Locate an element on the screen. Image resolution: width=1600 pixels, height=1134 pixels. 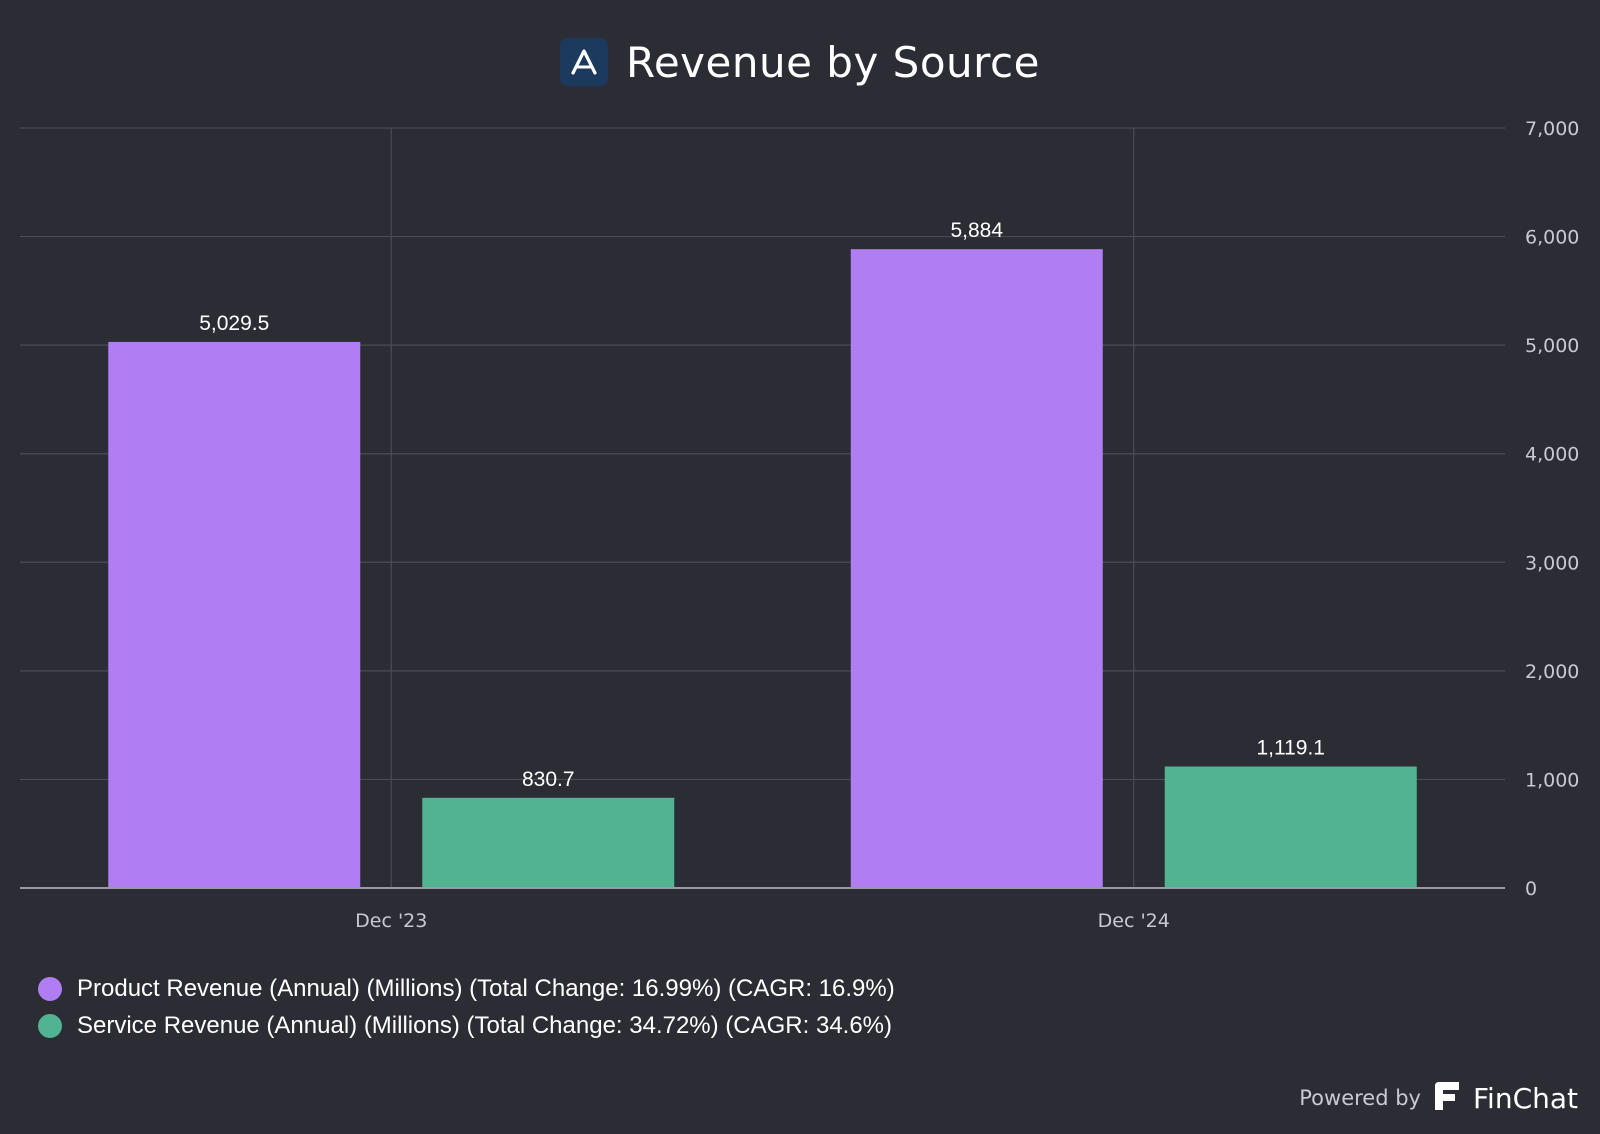
finchat-logo-icon is located at coordinates (1447, 1098).